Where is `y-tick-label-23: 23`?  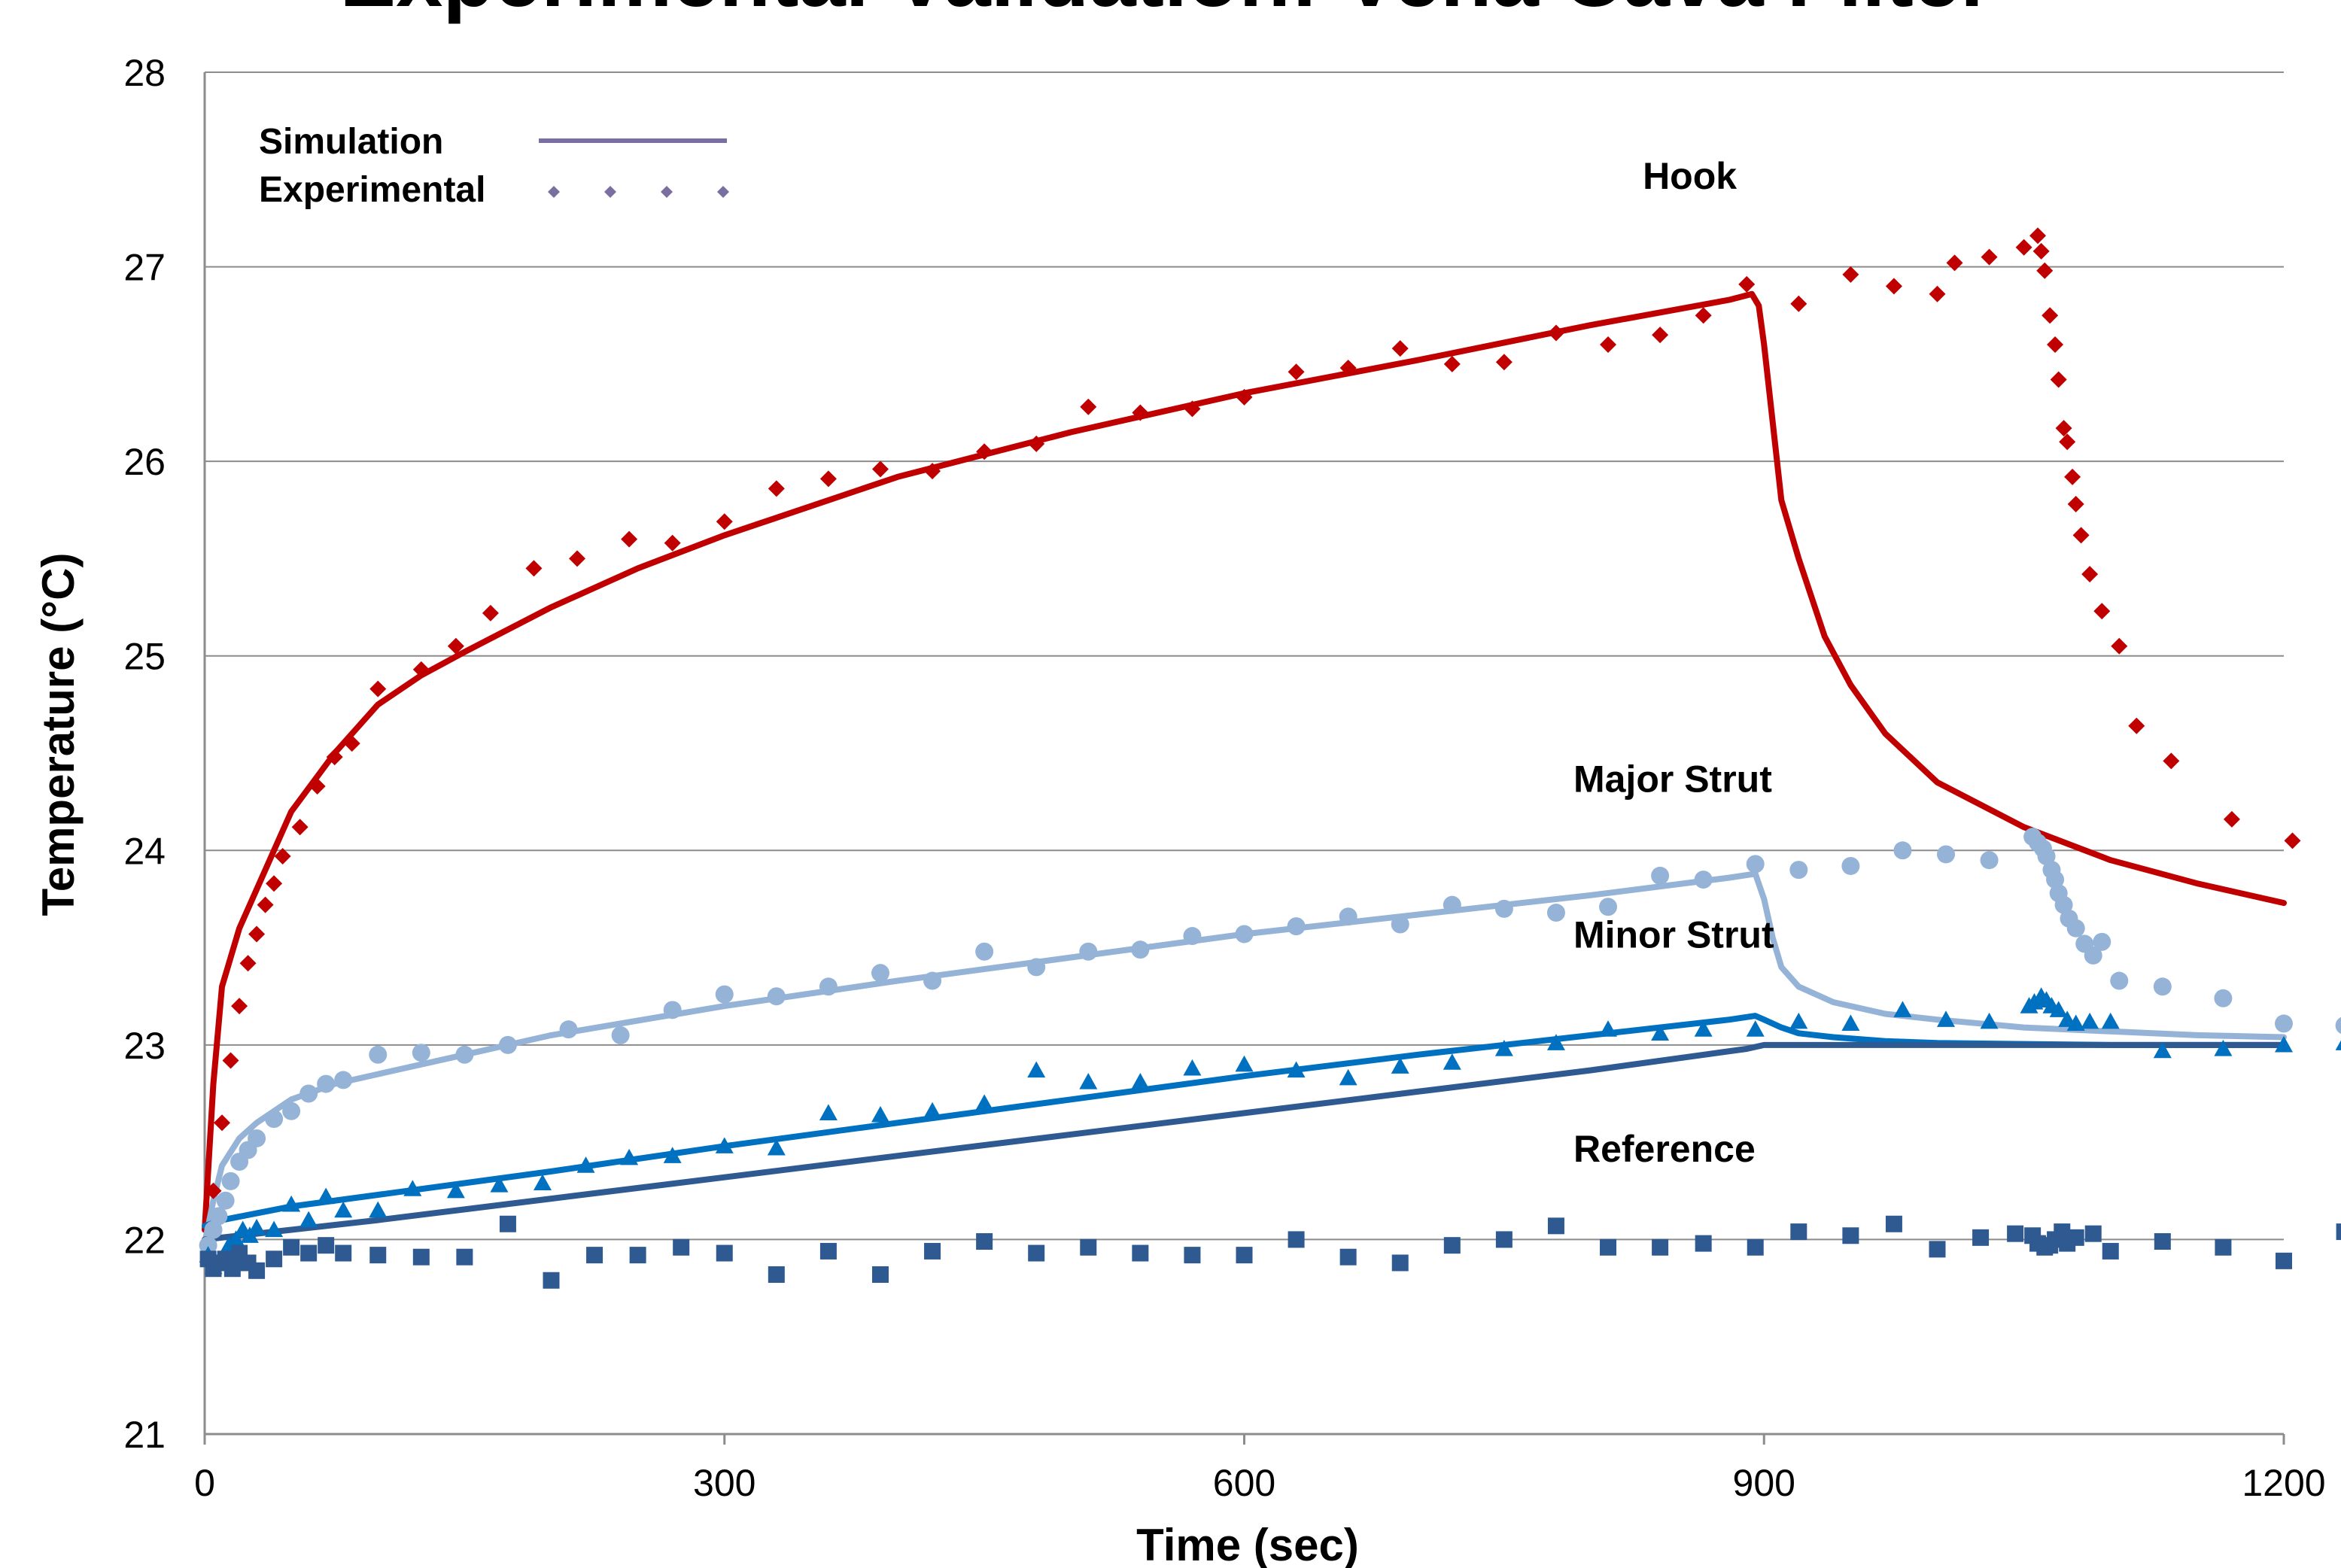
y-tick-label-23: 23 is located at coordinates (144, 1046).